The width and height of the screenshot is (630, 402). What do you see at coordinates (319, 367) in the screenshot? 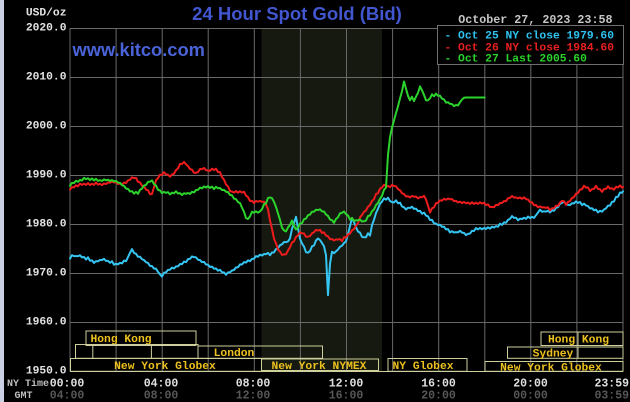
I see `svg-text: New York NYMEX` at bounding box center [319, 367].